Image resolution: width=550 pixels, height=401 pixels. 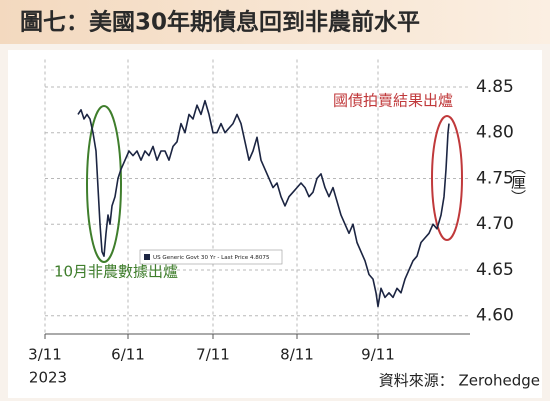 I want to click on title-band, so click(x=275, y=22).